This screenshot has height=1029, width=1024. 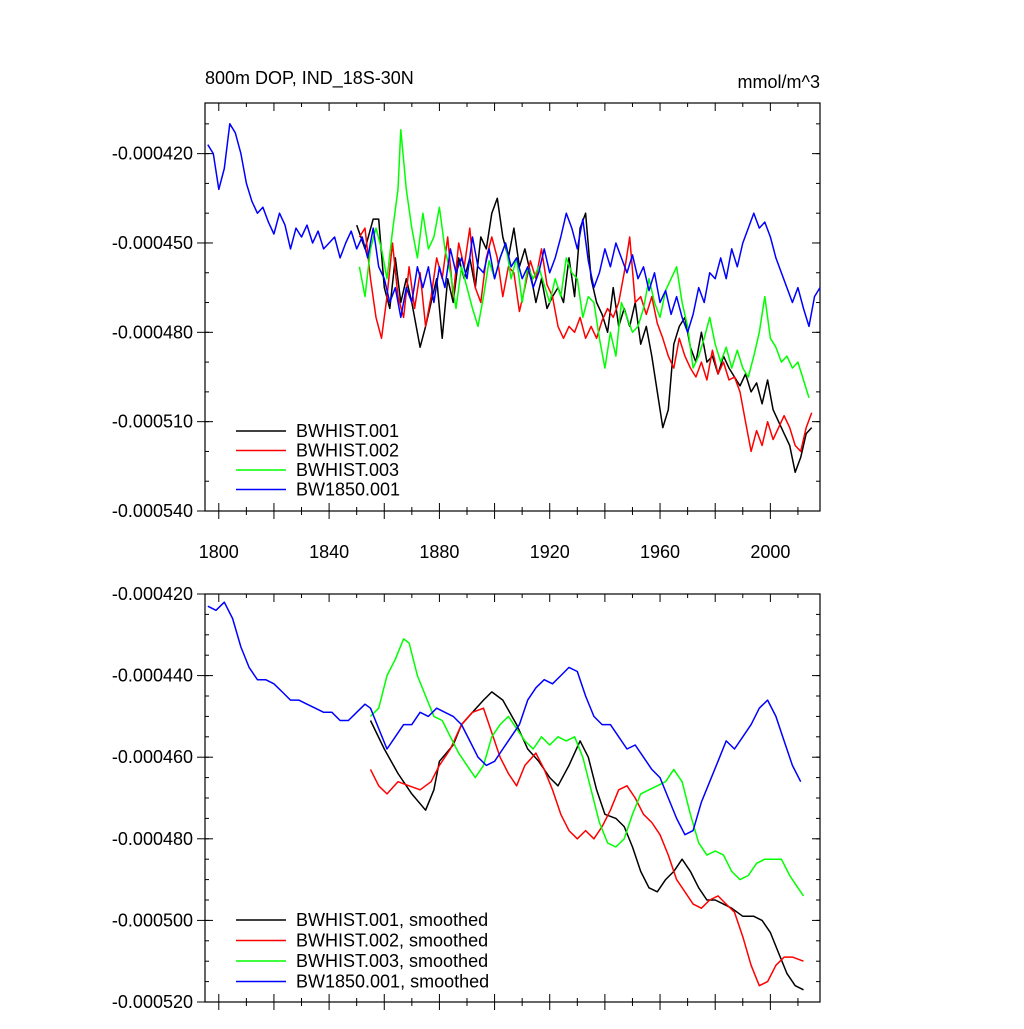 I want to click on x-tick-label: 2000, so click(x=770, y=552).